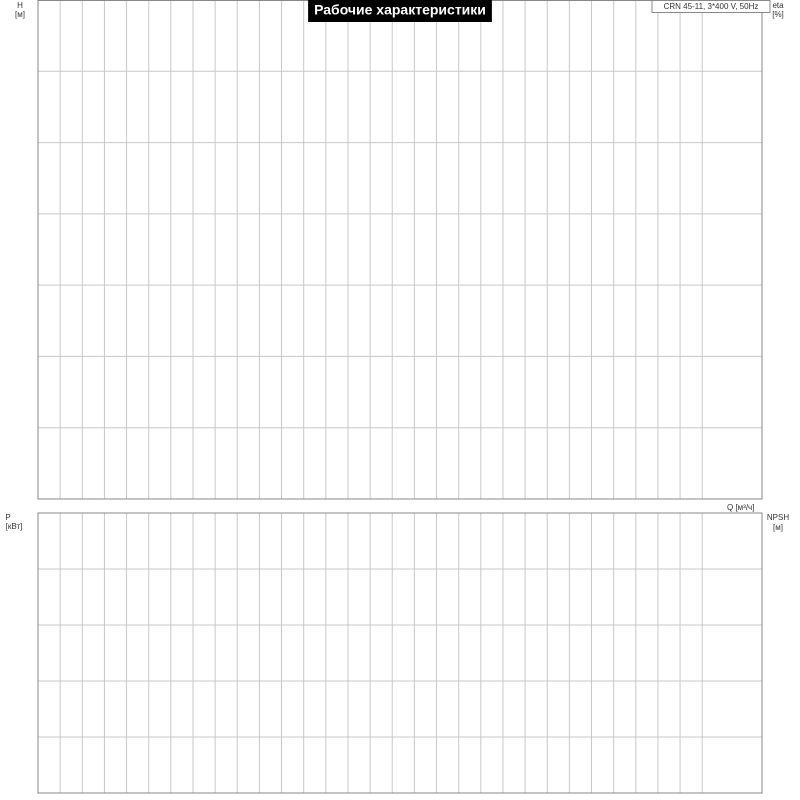 The image size is (800, 800). I want to click on y-axis-label: P, so click(7, 517).